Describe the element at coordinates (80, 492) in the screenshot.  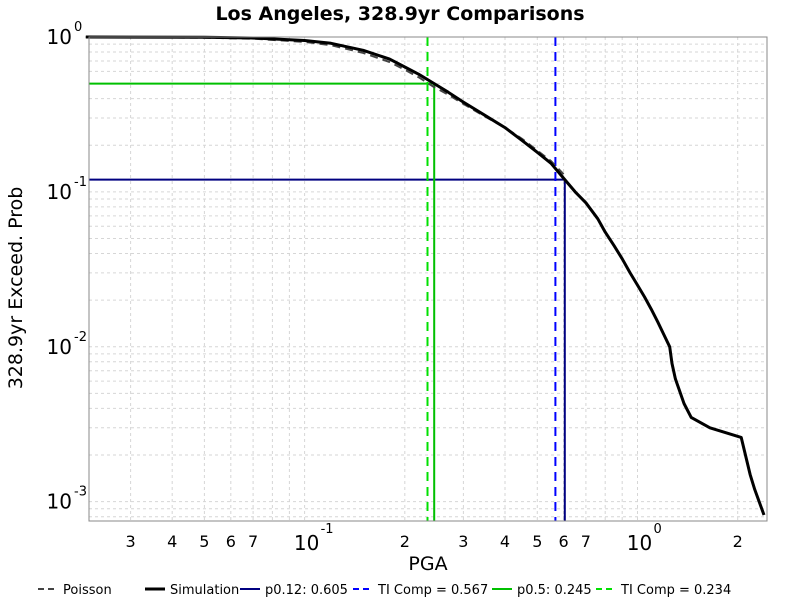
I see `y-tick-exponent: -3` at that location.